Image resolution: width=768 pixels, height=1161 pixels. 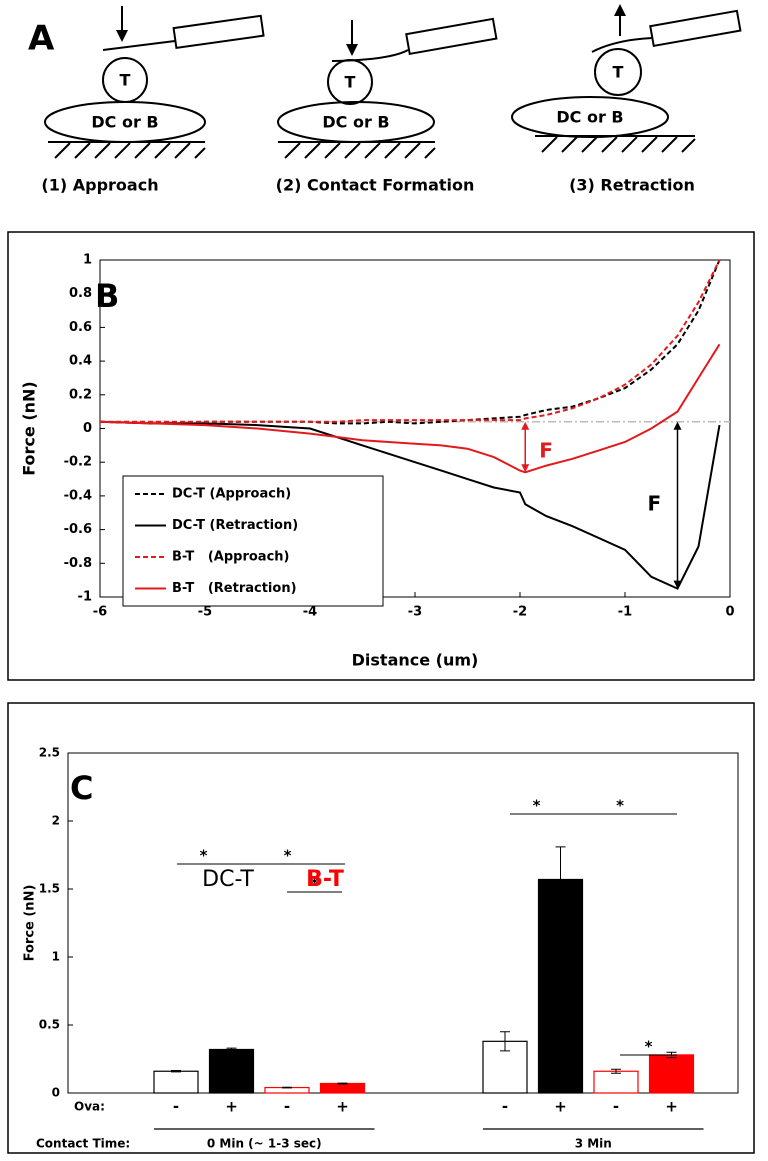 I want to click on panel-label: B, so click(x=107, y=296).